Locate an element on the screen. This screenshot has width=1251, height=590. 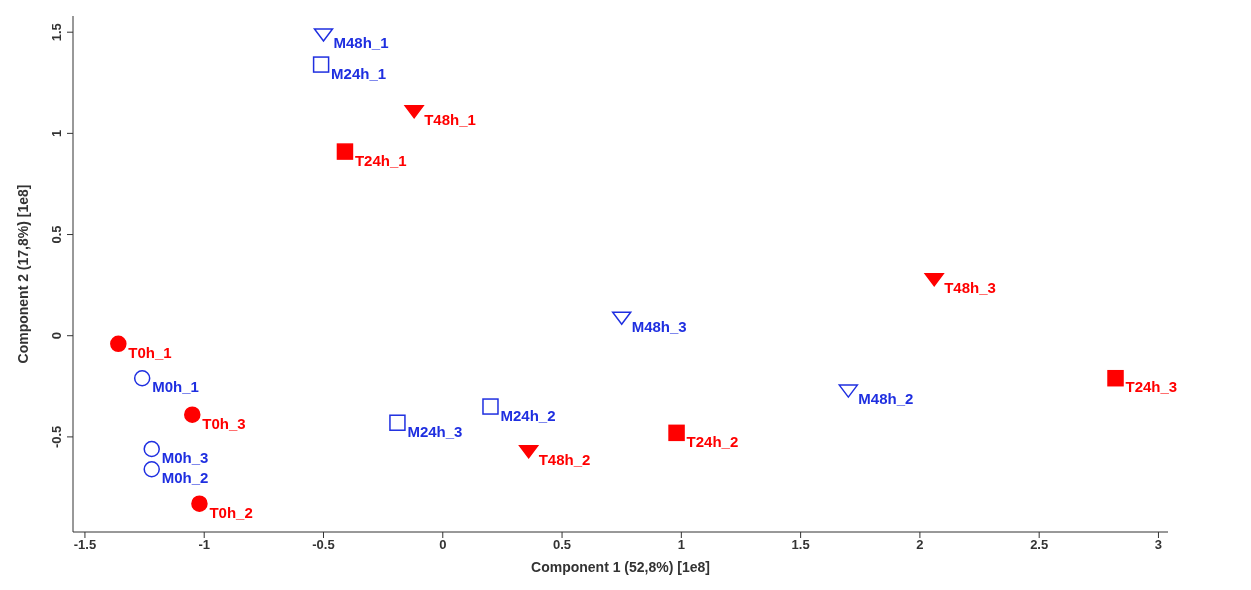
x-tick-label: -1.5 is located at coordinates (85, 545).